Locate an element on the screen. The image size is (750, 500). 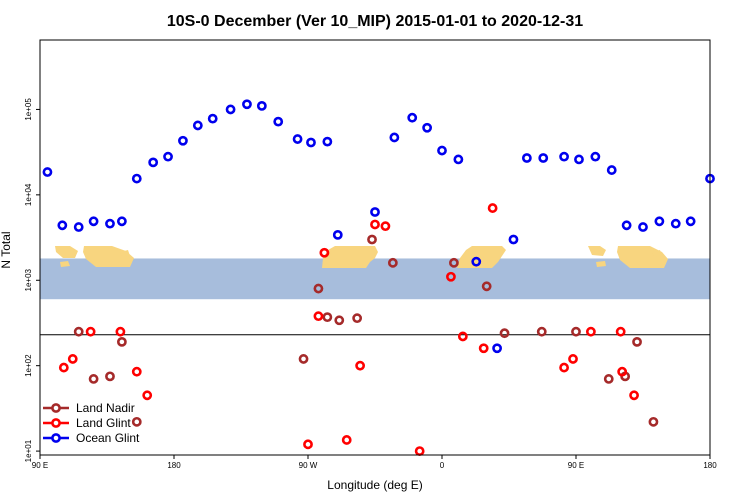
legend-entry: Ocean Glint is located at coordinates (91, 438).